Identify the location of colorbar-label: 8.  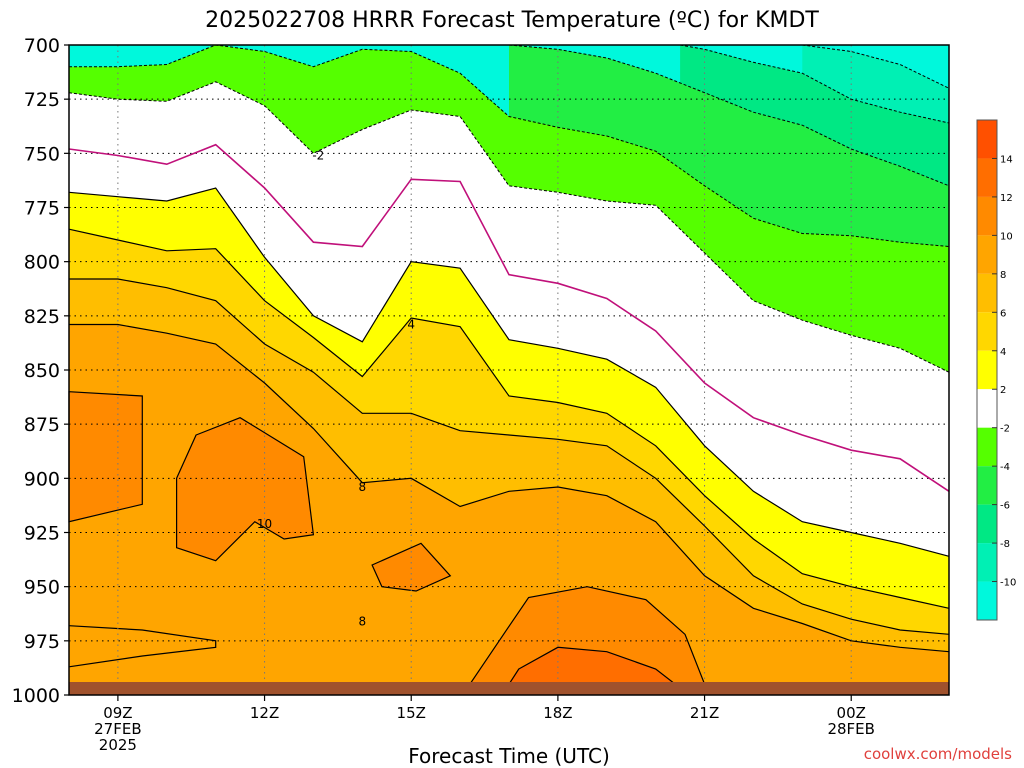
(1003, 275).